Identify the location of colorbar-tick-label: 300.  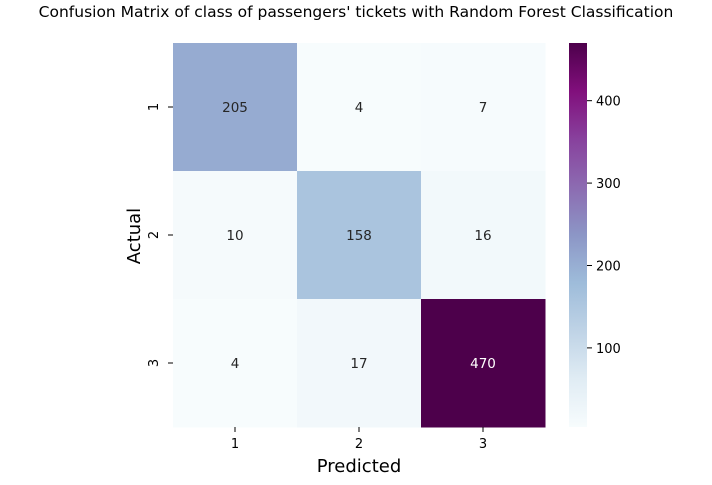
(608, 184).